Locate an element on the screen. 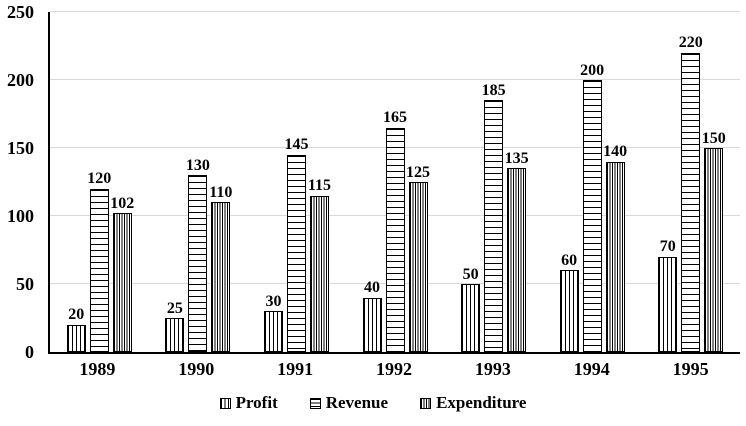 Image resolution: width=746 pixels, height=426 pixels. bar-value-label: 70 is located at coordinates (667, 247).